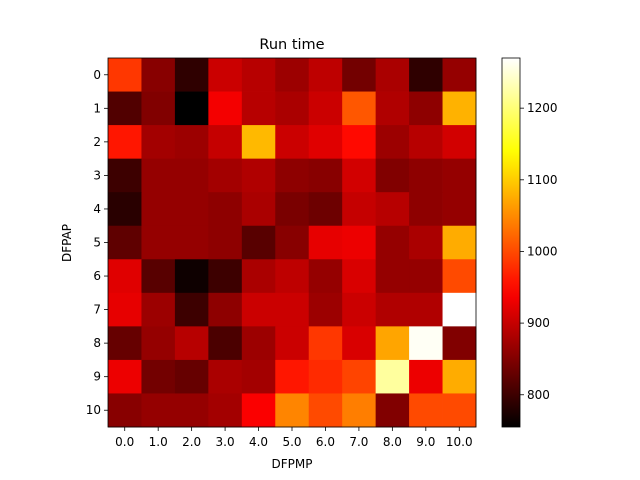  I want to click on y-axis-label: DFPAP, so click(67, 243).